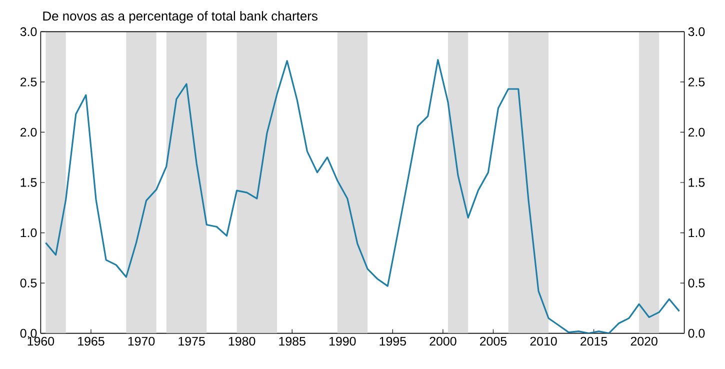 The height and width of the screenshot is (369, 725). What do you see at coordinates (696, 283) in the screenshot?
I see `y2-tick-label: 0.5` at bounding box center [696, 283].